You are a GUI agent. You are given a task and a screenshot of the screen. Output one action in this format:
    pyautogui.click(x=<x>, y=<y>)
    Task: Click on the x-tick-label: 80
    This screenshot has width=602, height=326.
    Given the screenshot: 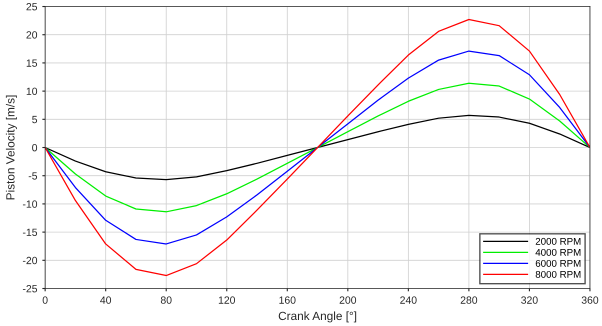 What is the action you would take?
    pyautogui.click(x=166, y=300)
    